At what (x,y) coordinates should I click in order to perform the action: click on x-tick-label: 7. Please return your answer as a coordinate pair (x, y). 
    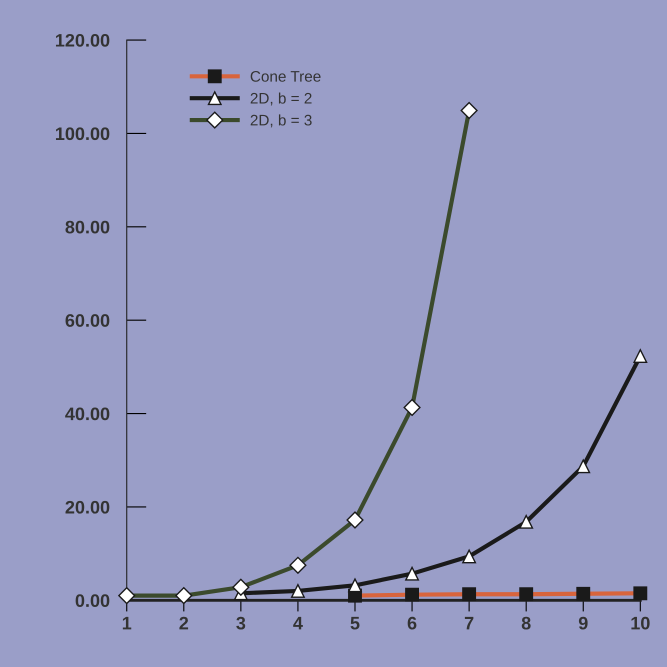
    Looking at the image, I should click on (469, 623).